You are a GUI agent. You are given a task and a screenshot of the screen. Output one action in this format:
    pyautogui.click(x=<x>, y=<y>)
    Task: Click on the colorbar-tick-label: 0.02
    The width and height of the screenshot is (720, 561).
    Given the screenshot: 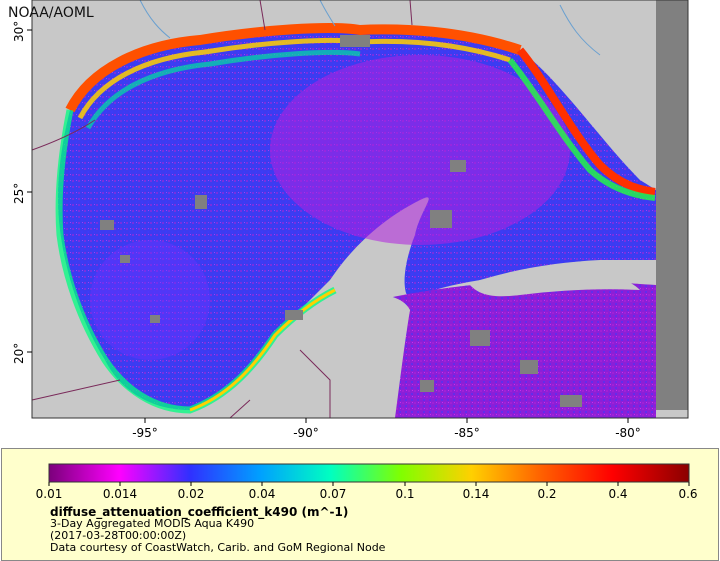 What is the action you would take?
    pyautogui.click(x=191, y=494)
    